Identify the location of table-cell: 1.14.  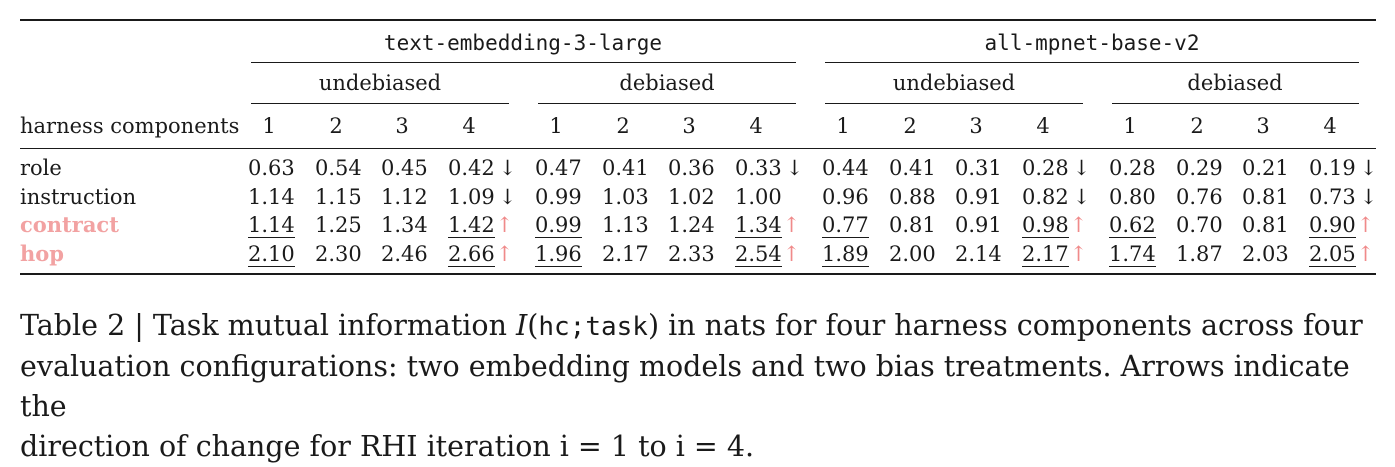
(271, 197).